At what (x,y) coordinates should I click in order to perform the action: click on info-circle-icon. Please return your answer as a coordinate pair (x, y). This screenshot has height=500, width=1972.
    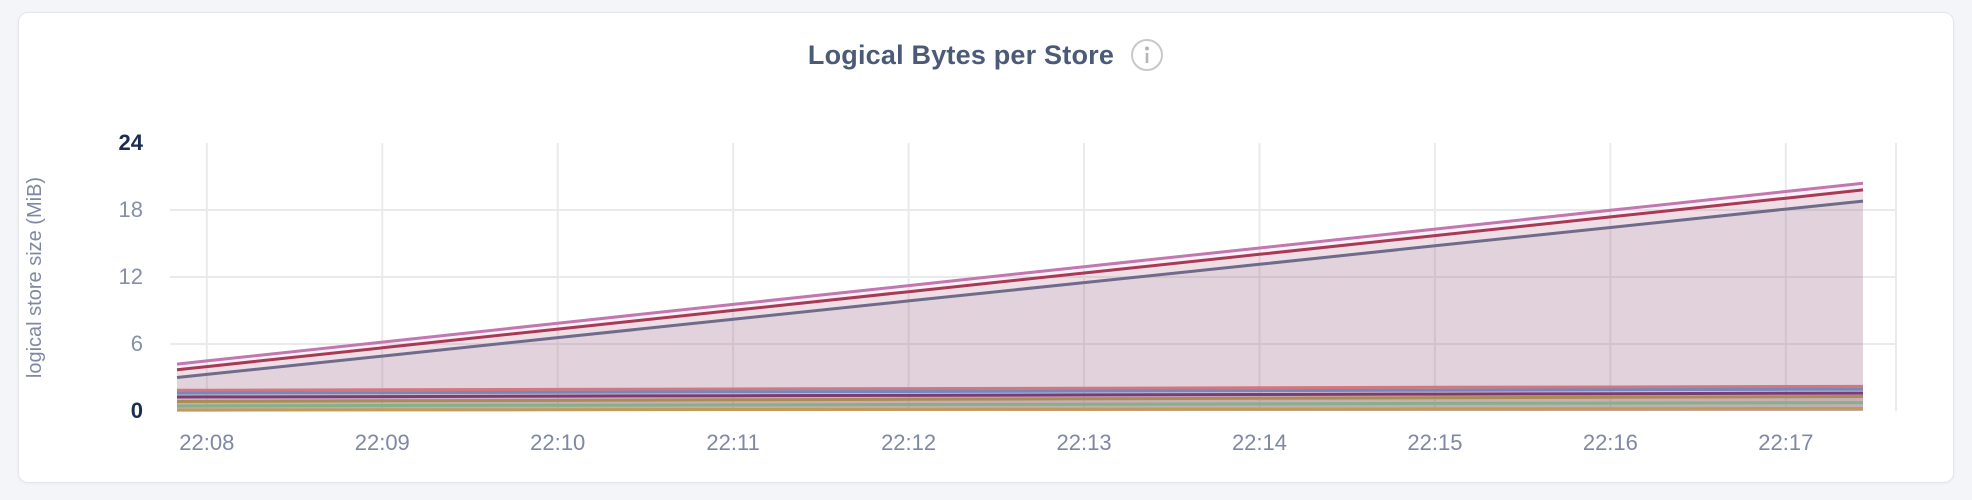
    Looking at the image, I should click on (1147, 55).